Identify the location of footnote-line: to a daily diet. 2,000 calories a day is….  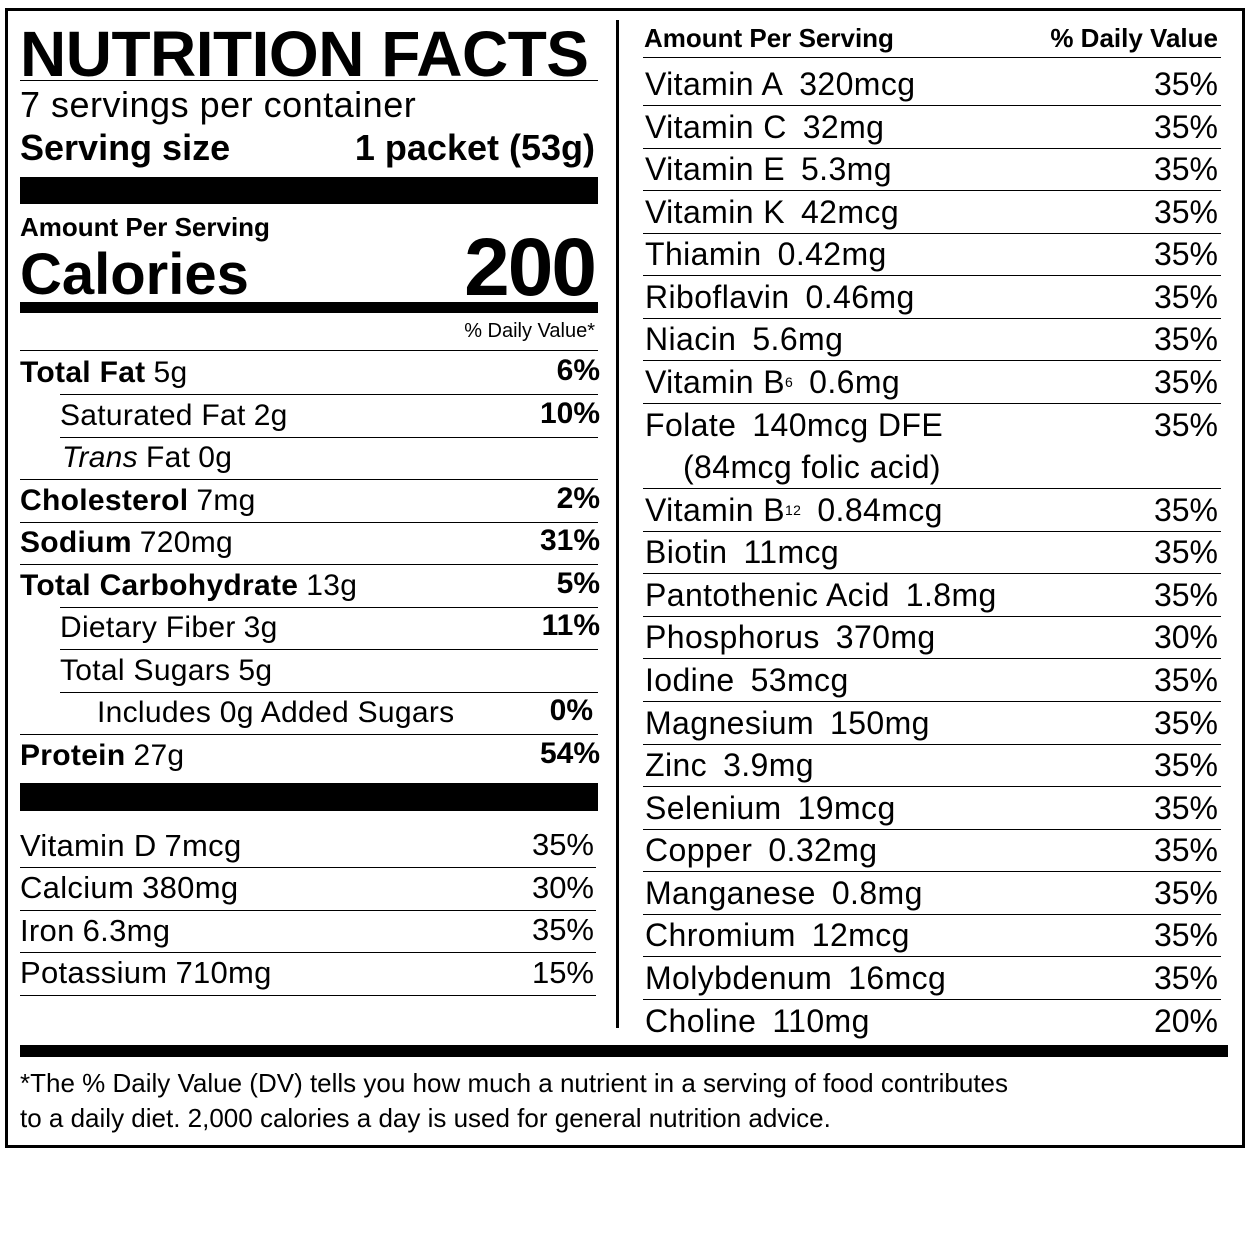
(425, 1118).